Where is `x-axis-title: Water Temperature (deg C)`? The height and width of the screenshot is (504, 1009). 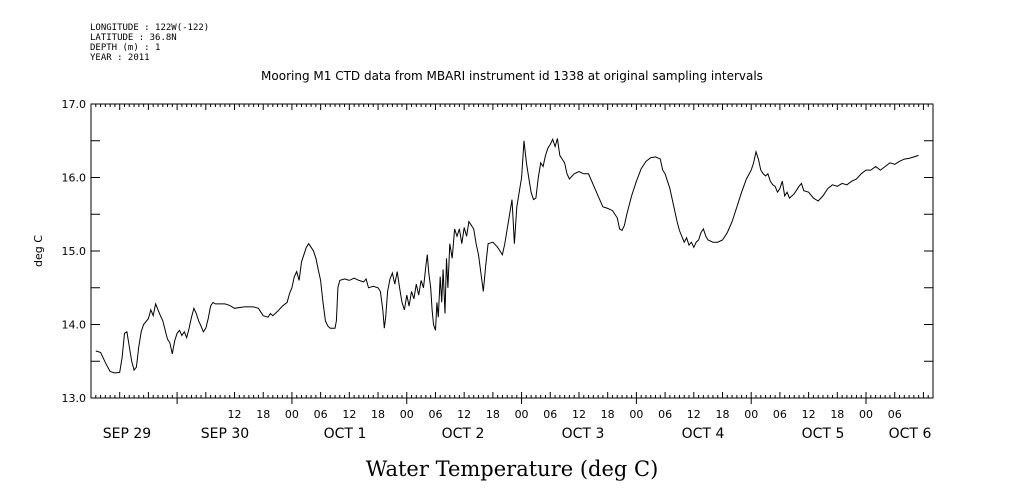 x-axis-title: Water Temperature (deg C) is located at coordinates (512, 469).